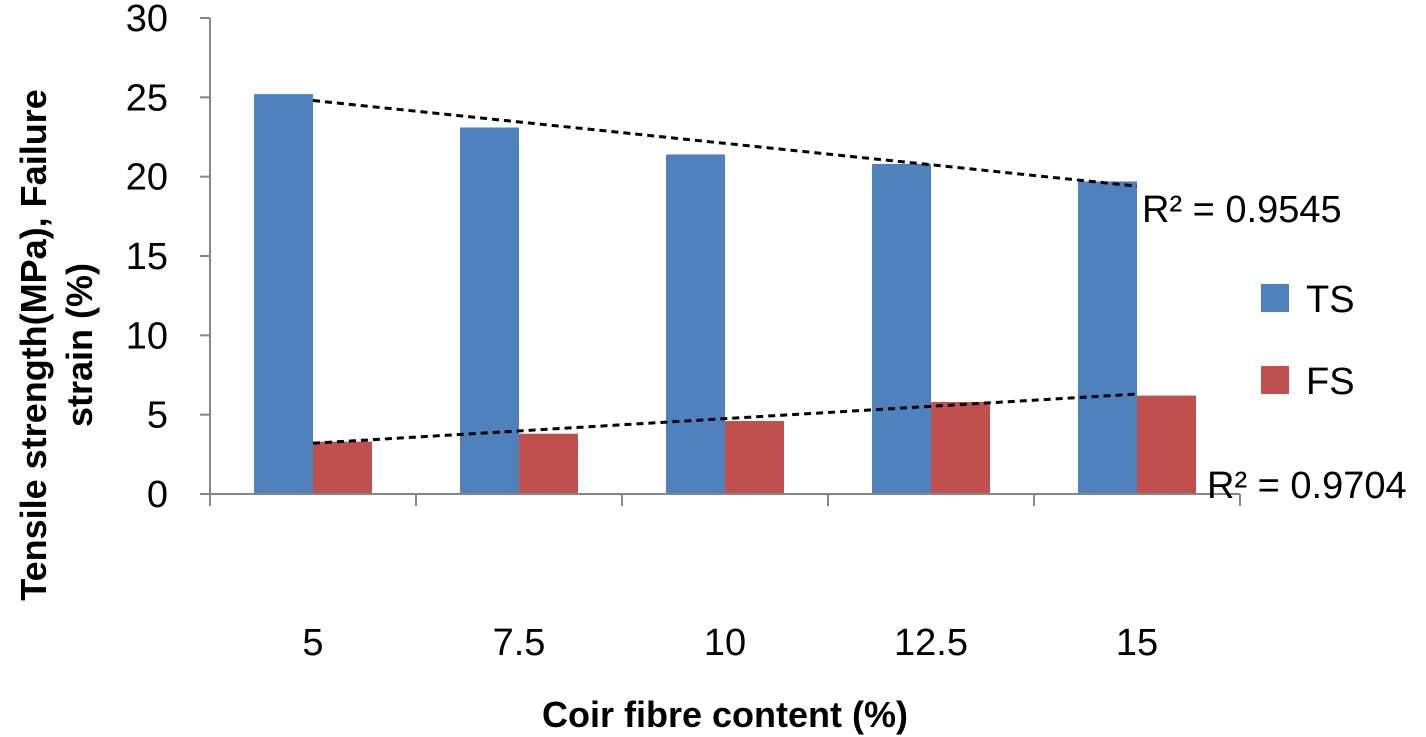 The image size is (1426, 737). What do you see at coordinates (725, 714) in the screenshot?
I see `x-axis-title: Coir fibre content (%)` at bounding box center [725, 714].